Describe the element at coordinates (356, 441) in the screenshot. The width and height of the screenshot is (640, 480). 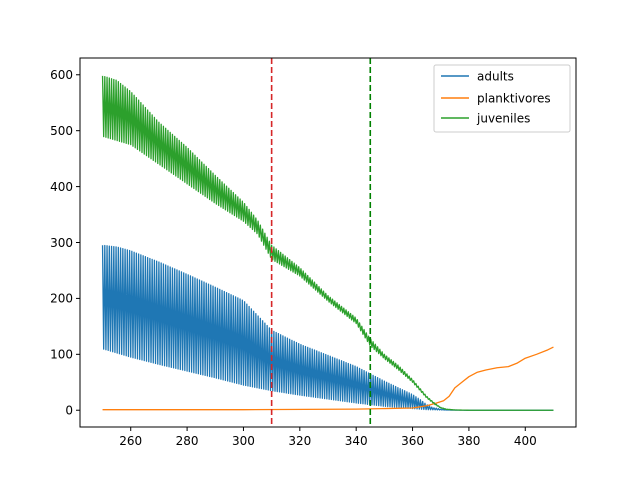
I see `x-tick-label: 340` at that location.